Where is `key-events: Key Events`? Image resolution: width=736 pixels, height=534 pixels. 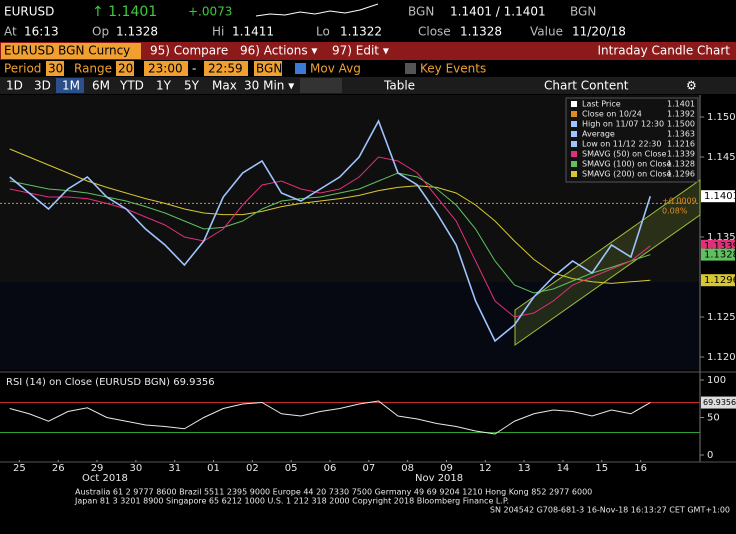 key-events: Key Events is located at coordinates (453, 69).